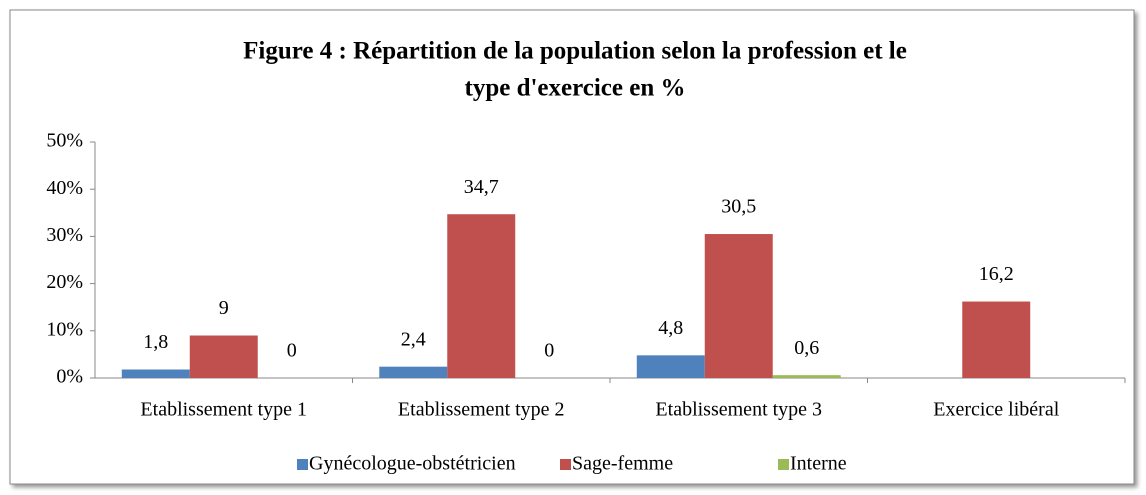 This screenshot has height=495, width=1146. What do you see at coordinates (575, 88) in the screenshot?
I see `chart-title: type d'exercice en %` at bounding box center [575, 88].